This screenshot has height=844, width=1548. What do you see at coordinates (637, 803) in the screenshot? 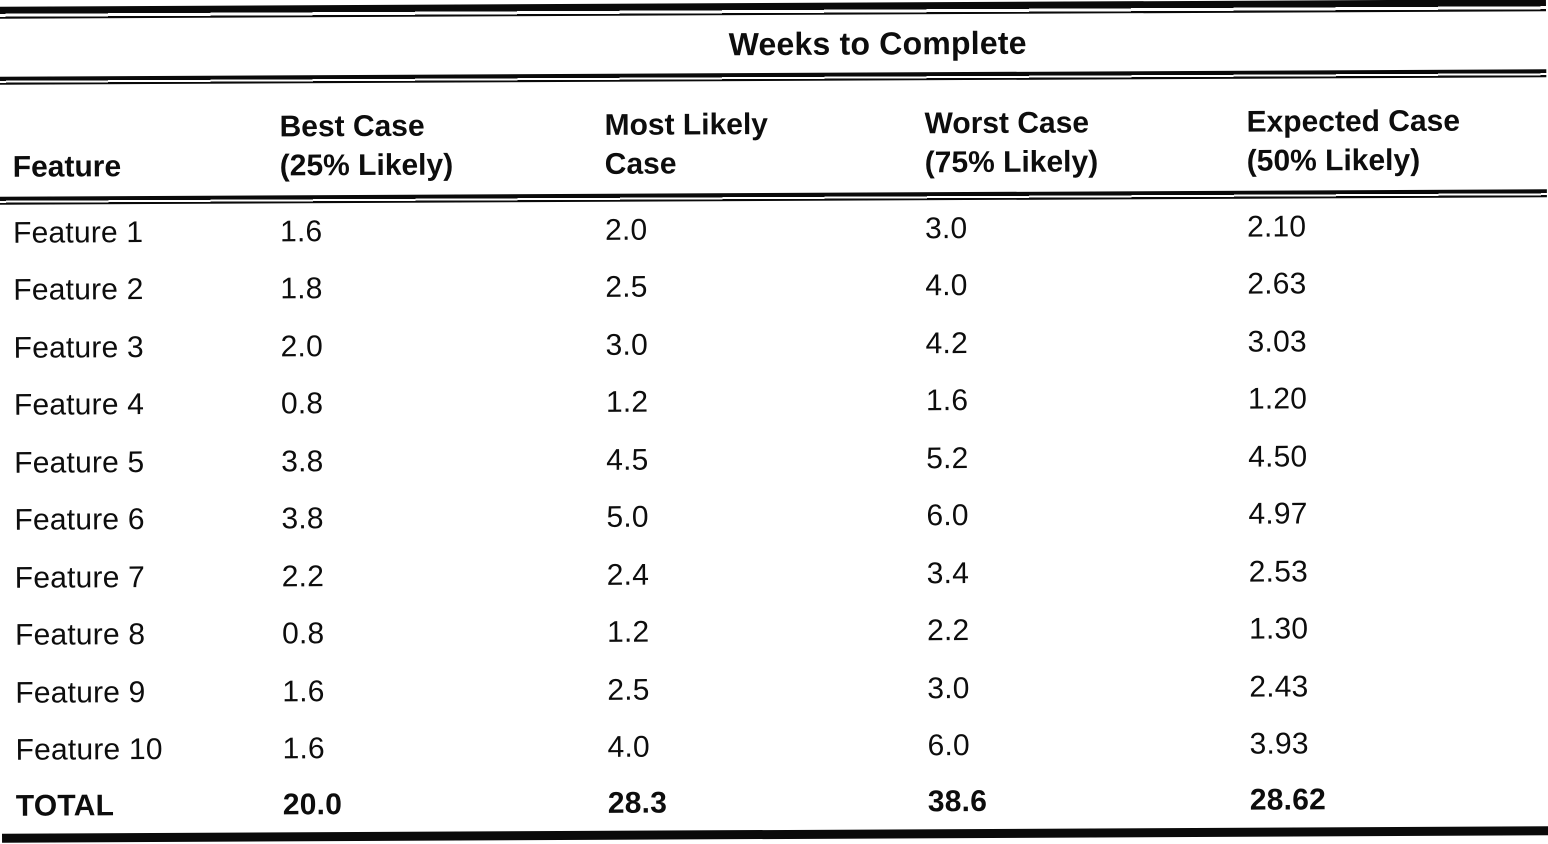
I see `total-most-likely: 28.3` at bounding box center [637, 803].